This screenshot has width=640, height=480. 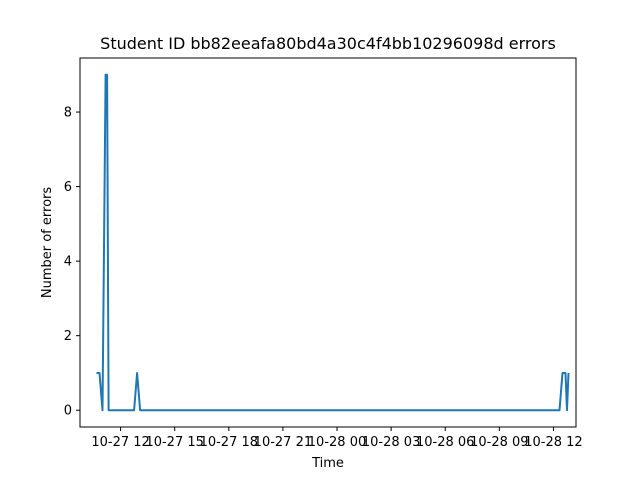 What do you see at coordinates (337, 442) in the screenshot?
I see `x-tick-label-4: 10-28 00` at bounding box center [337, 442].